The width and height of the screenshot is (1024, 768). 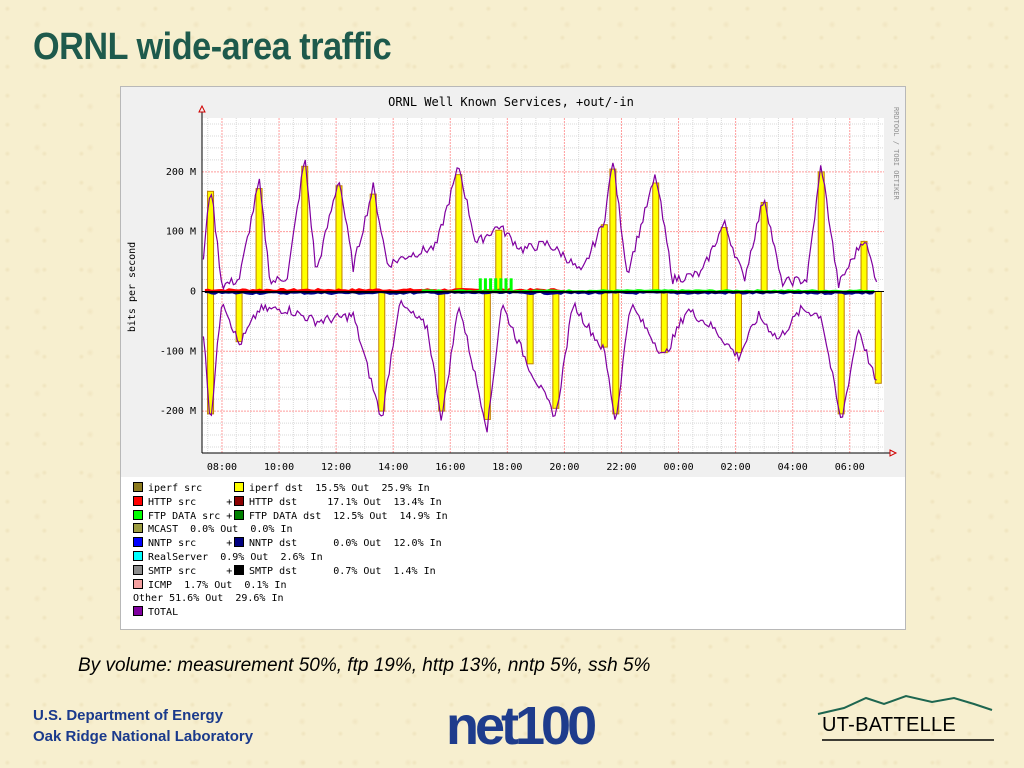 What do you see at coordinates (175, 488) in the screenshot?
I see `legend-label: iperf src` at bounding box center [175, 488].